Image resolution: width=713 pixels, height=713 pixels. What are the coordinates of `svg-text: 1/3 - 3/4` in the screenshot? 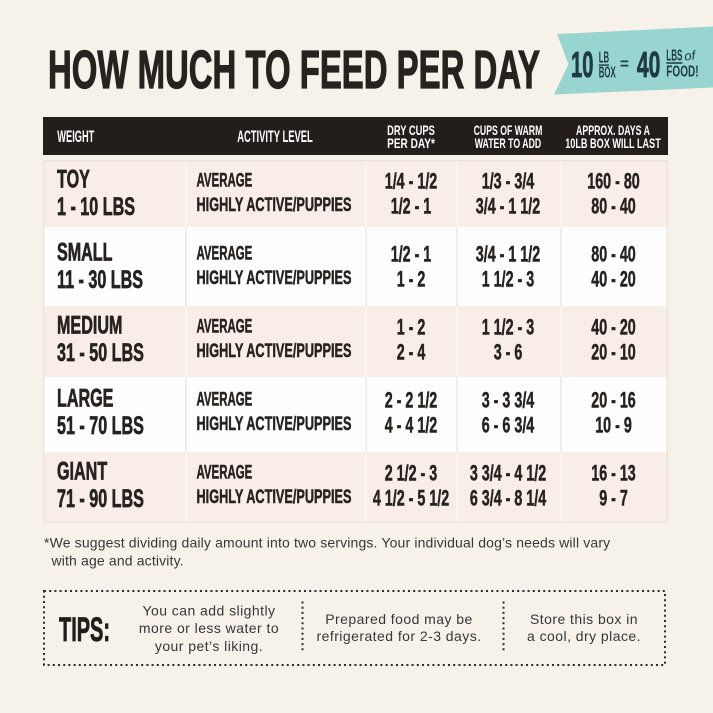 It's located at (508, 181).